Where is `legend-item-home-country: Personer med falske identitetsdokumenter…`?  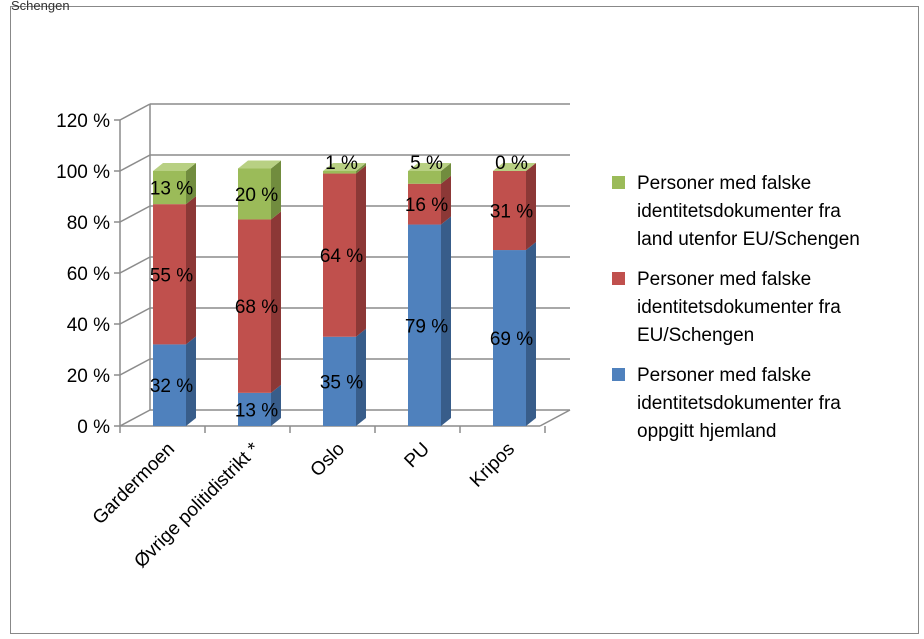
legend-item-home-country: Personer med falske identitetsdokumenter… is located at coordinates (762, 404).